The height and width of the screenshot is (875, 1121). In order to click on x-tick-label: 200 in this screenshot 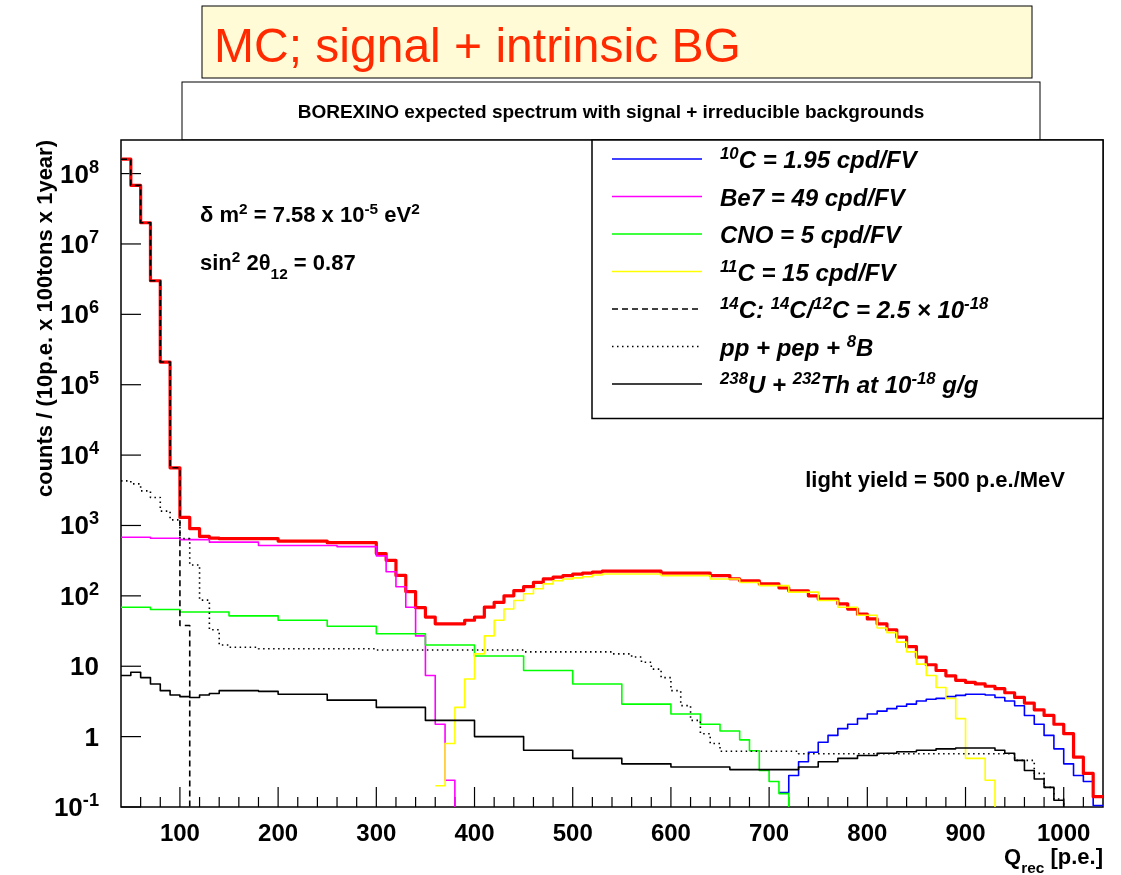, I will do `click(278, 832)`.